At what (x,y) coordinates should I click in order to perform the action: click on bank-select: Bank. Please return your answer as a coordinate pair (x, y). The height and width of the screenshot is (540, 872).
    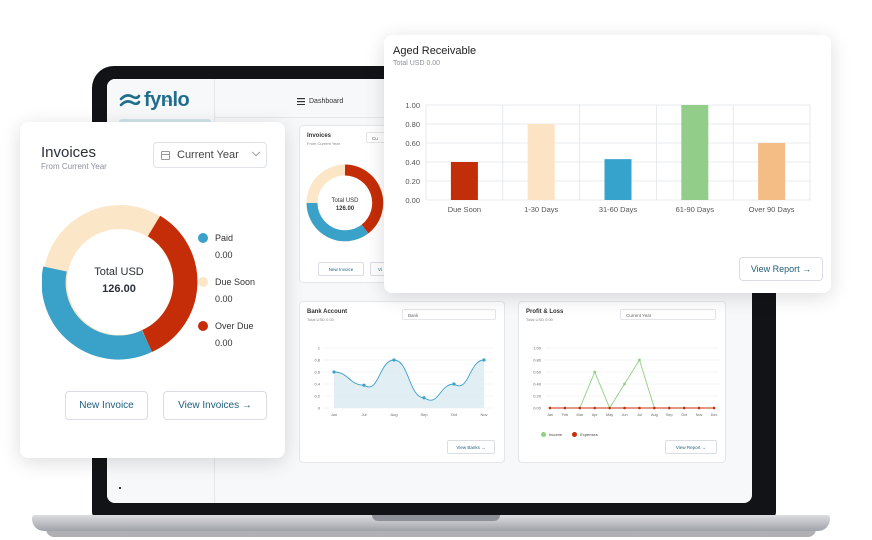
    Looking at the image, I should click on (449, 314).